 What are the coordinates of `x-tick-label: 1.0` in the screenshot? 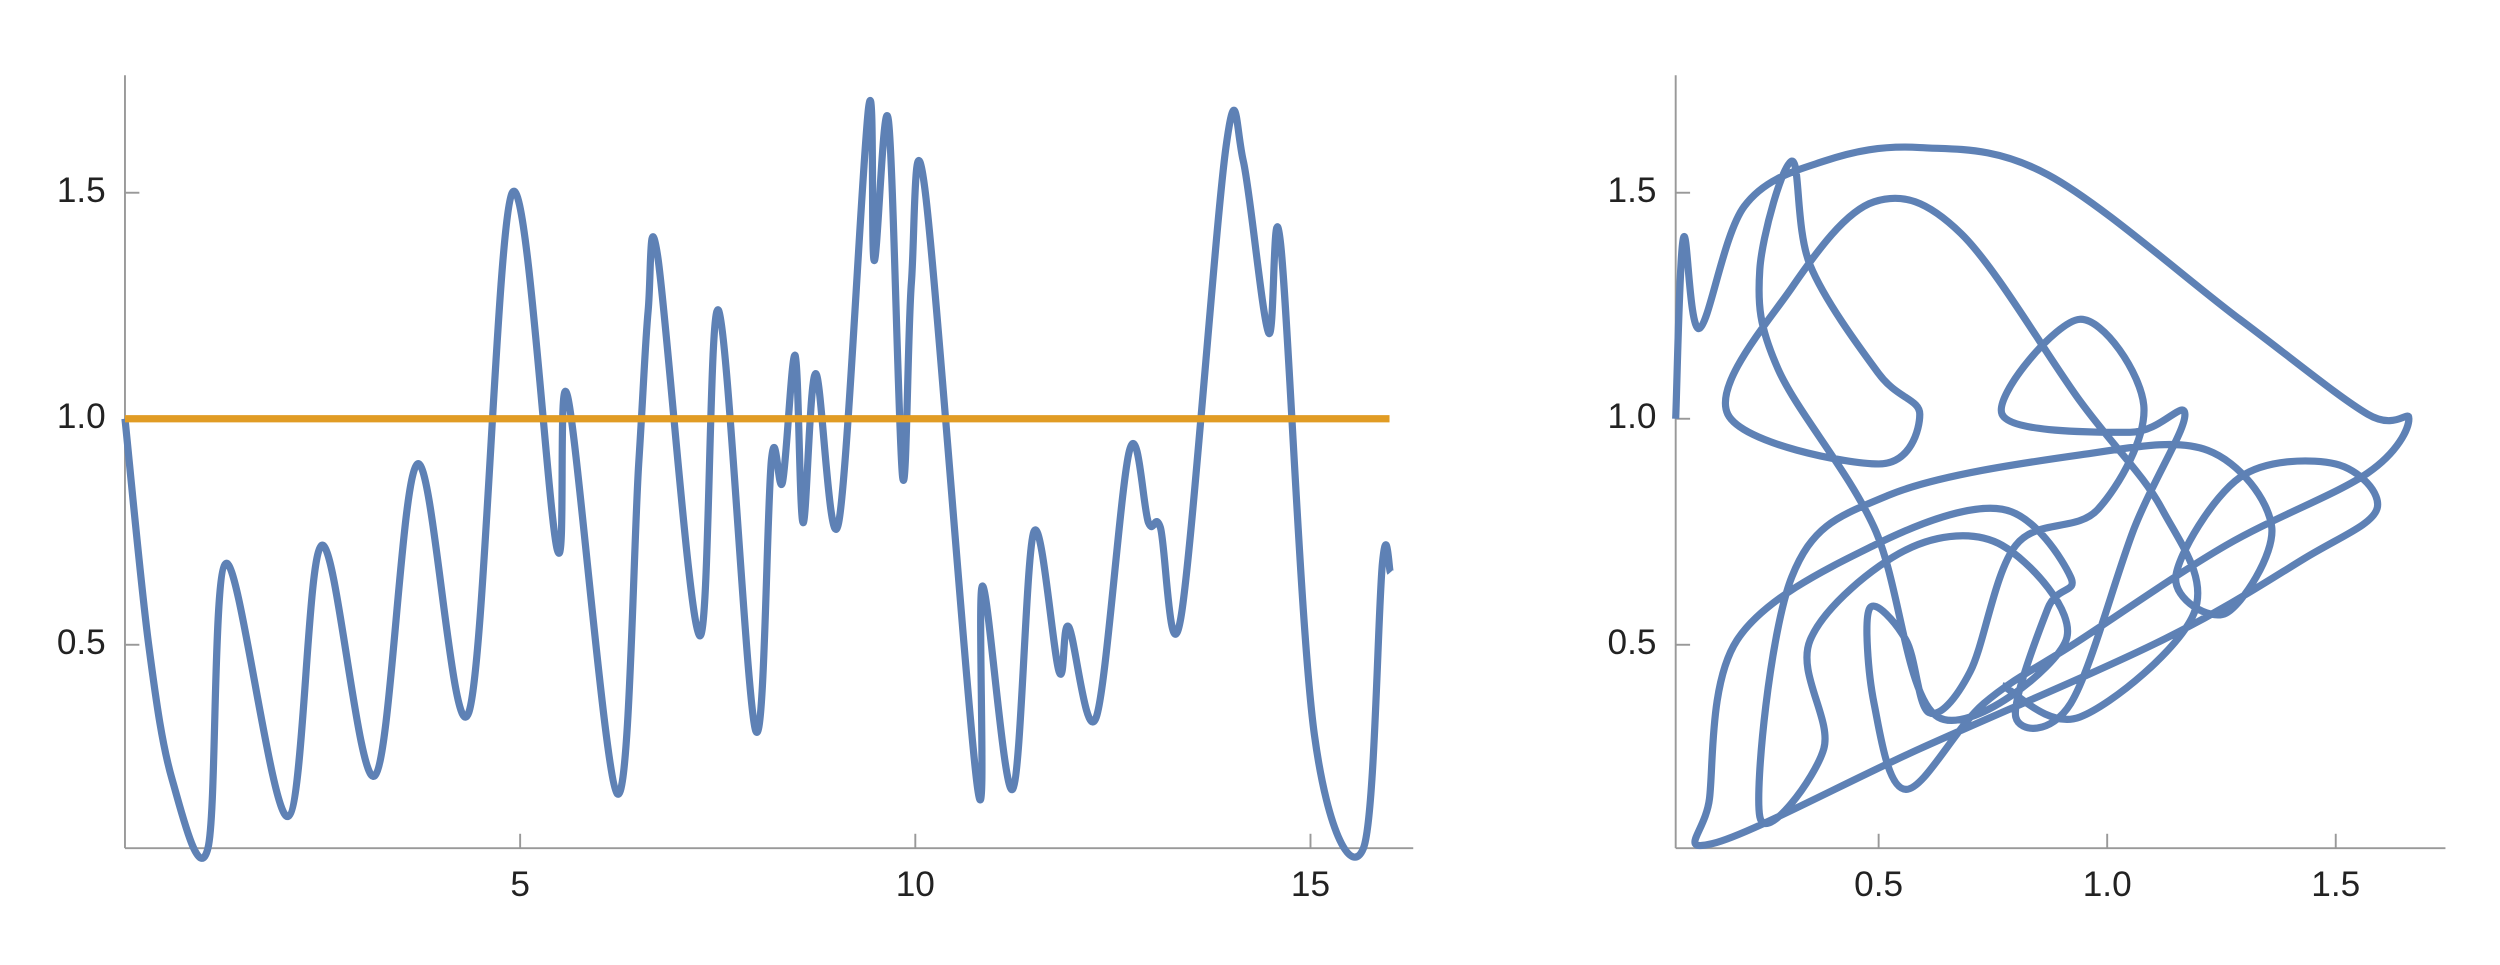 It's located at (2107, 884).